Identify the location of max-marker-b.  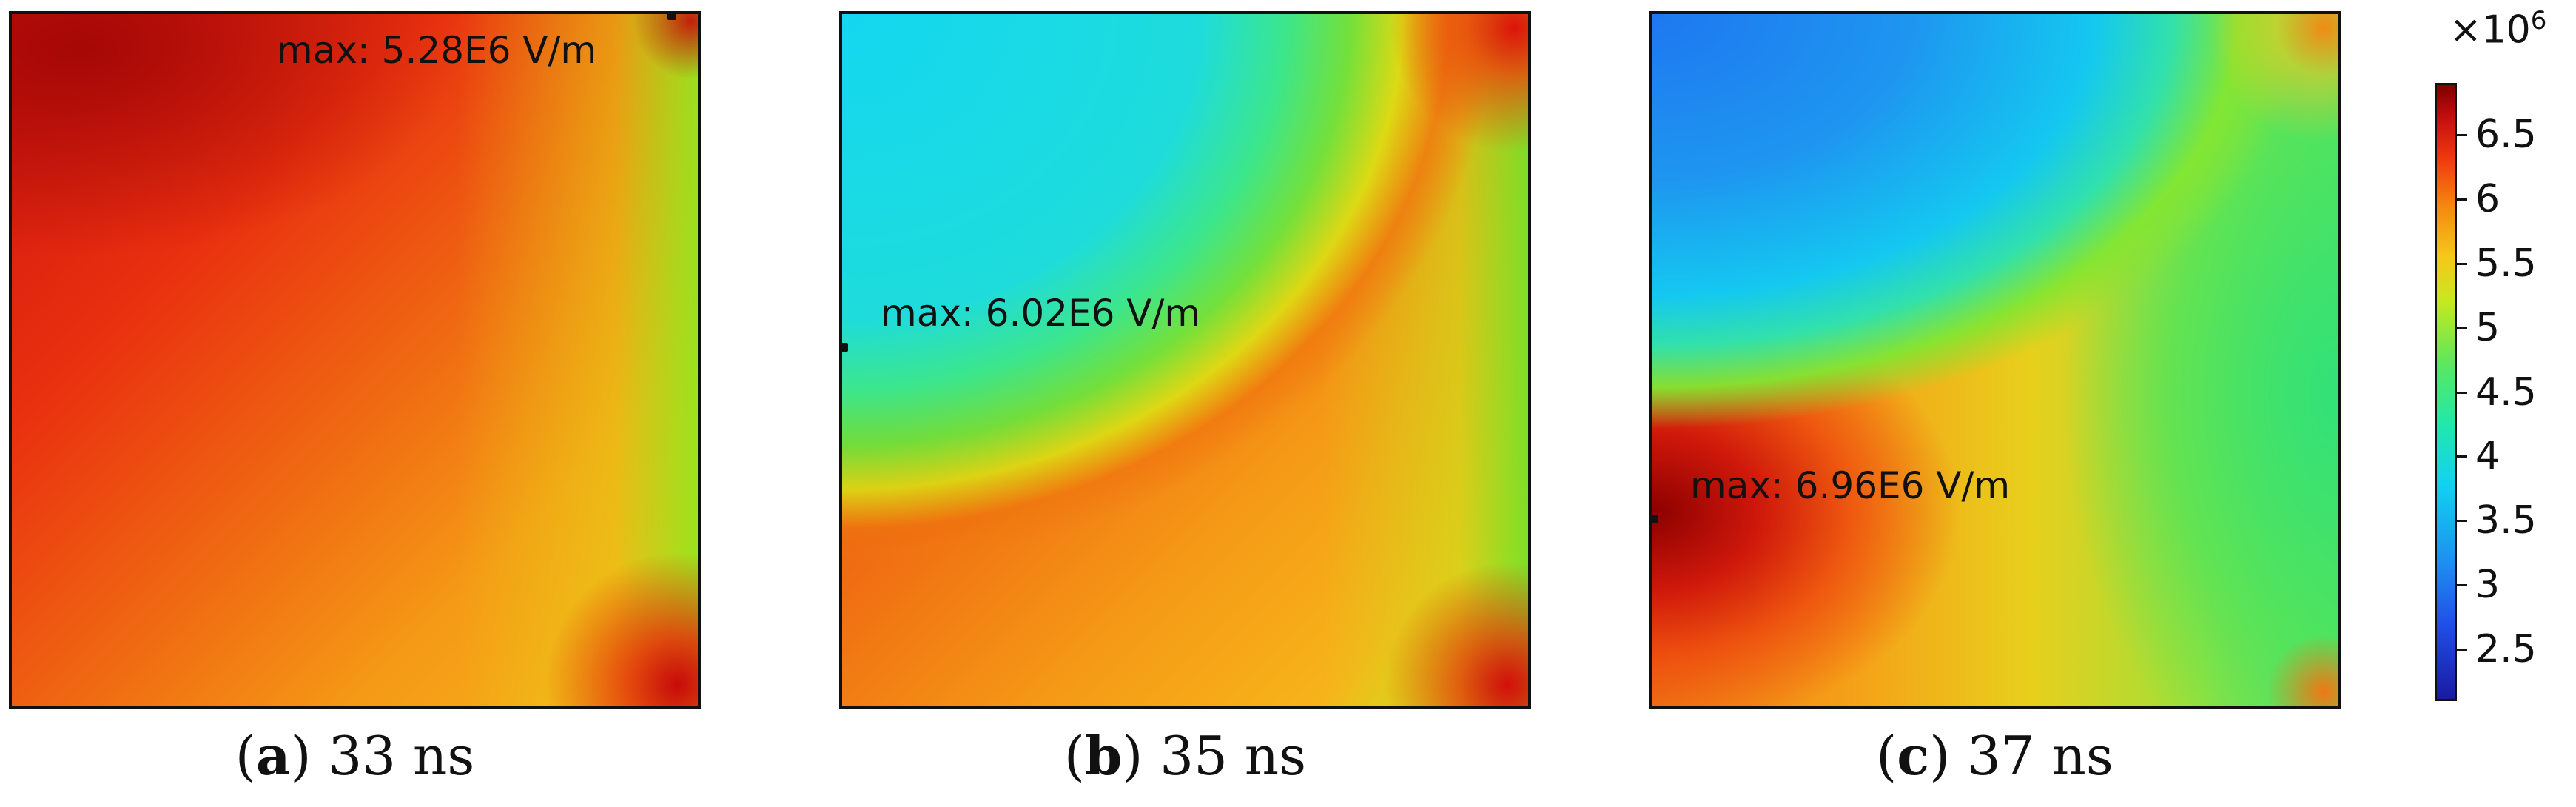
(845, 347).